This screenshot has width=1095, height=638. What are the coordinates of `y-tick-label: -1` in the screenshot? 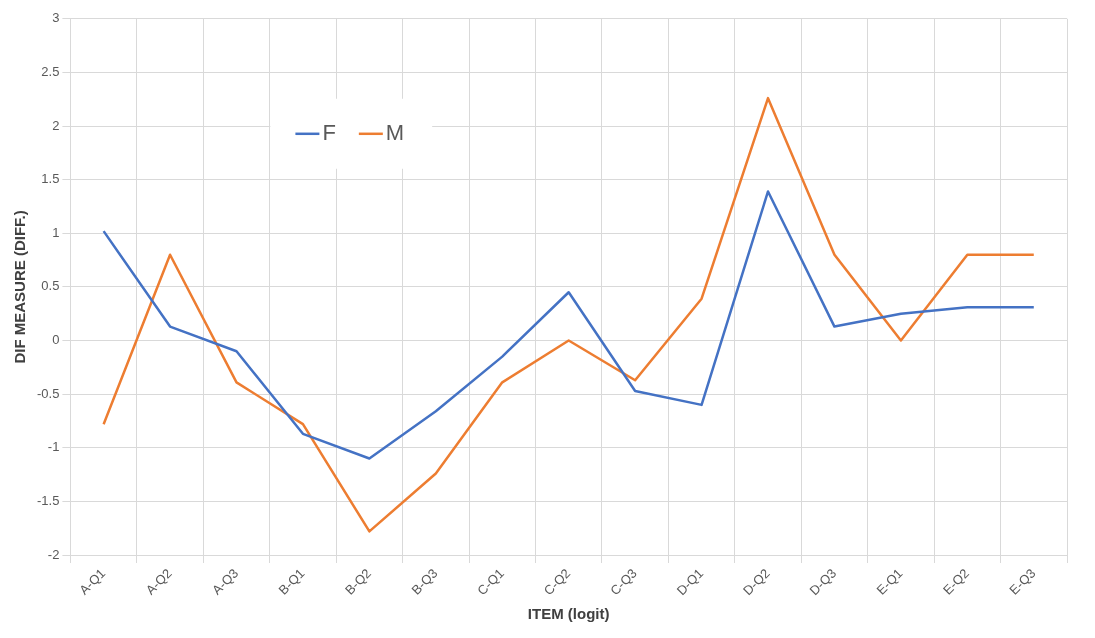 It's located at (53, 447).